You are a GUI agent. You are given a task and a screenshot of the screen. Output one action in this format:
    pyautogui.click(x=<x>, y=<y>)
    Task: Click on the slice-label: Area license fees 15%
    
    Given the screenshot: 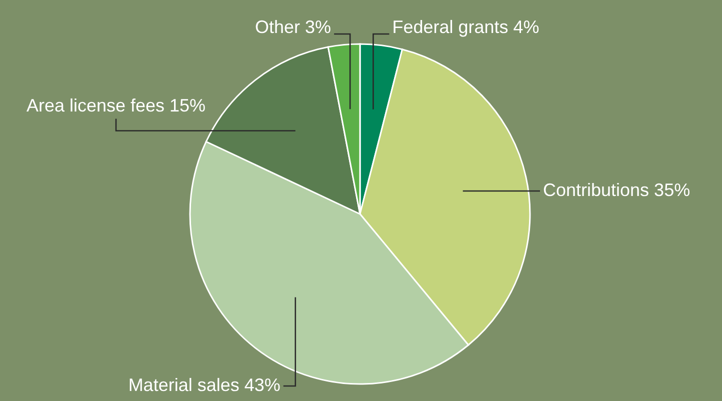 What is the action you would take?
    pyautogui.click(x=116, y=105)
    